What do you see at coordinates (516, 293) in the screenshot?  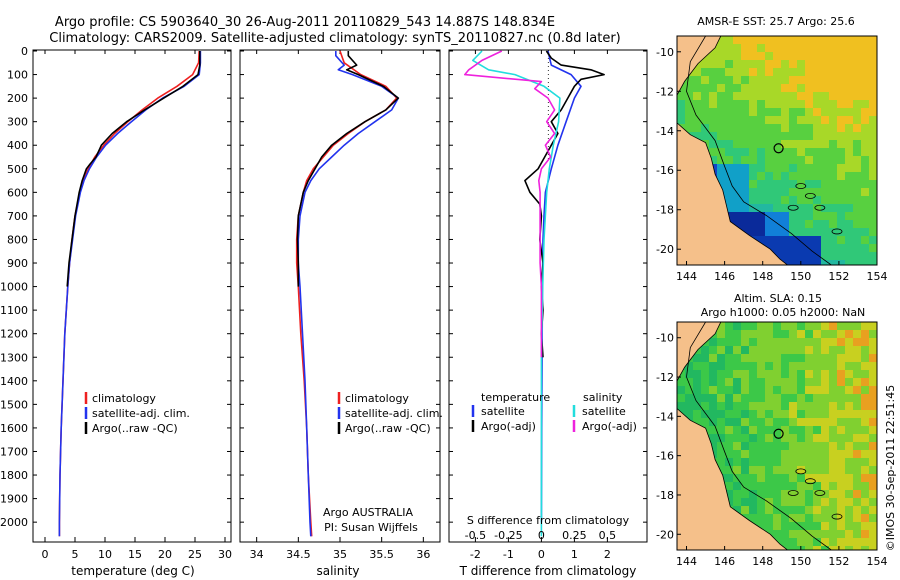 I see `diff-line-s-satellite` at bounding box center [516, 293].